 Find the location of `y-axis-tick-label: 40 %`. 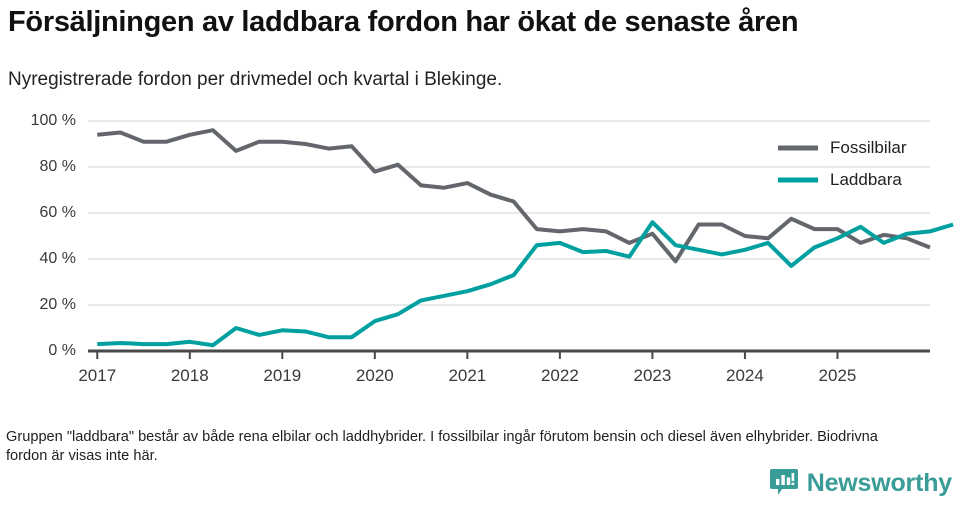

y-axis-tick-label: 40 % is located at coordinates (57, 258).